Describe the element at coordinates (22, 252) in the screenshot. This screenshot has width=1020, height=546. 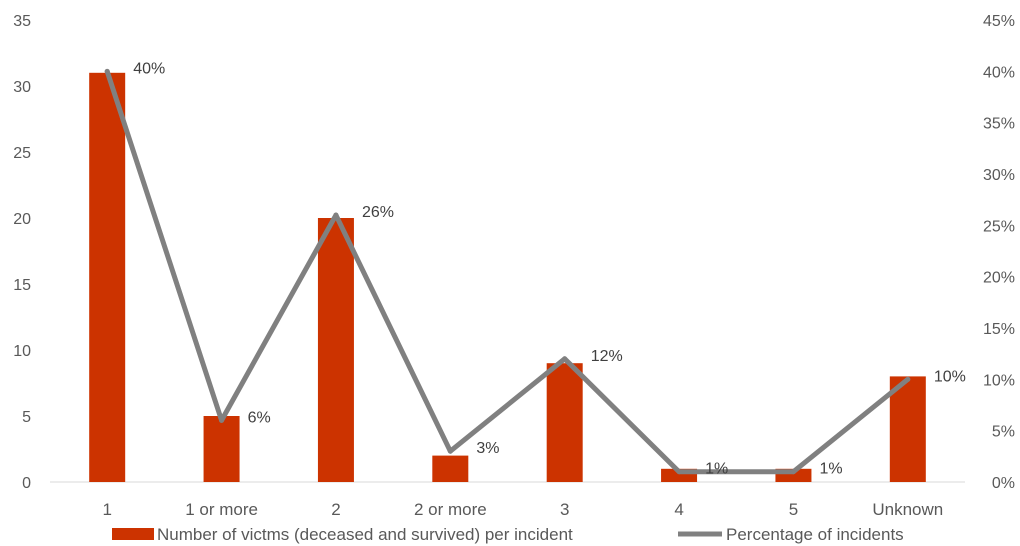
I see `left-y-axis: 0 5 10 15 20 25 30 35` at that location.